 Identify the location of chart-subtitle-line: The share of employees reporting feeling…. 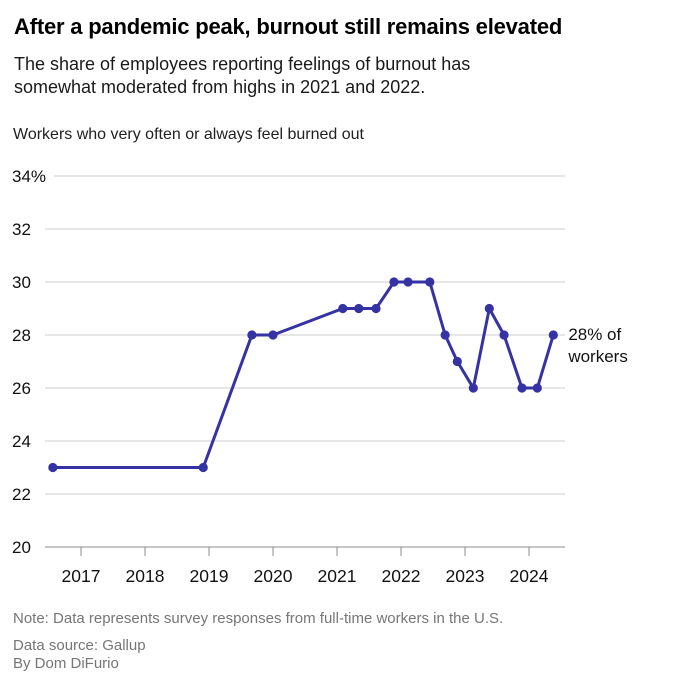
(242, 64).